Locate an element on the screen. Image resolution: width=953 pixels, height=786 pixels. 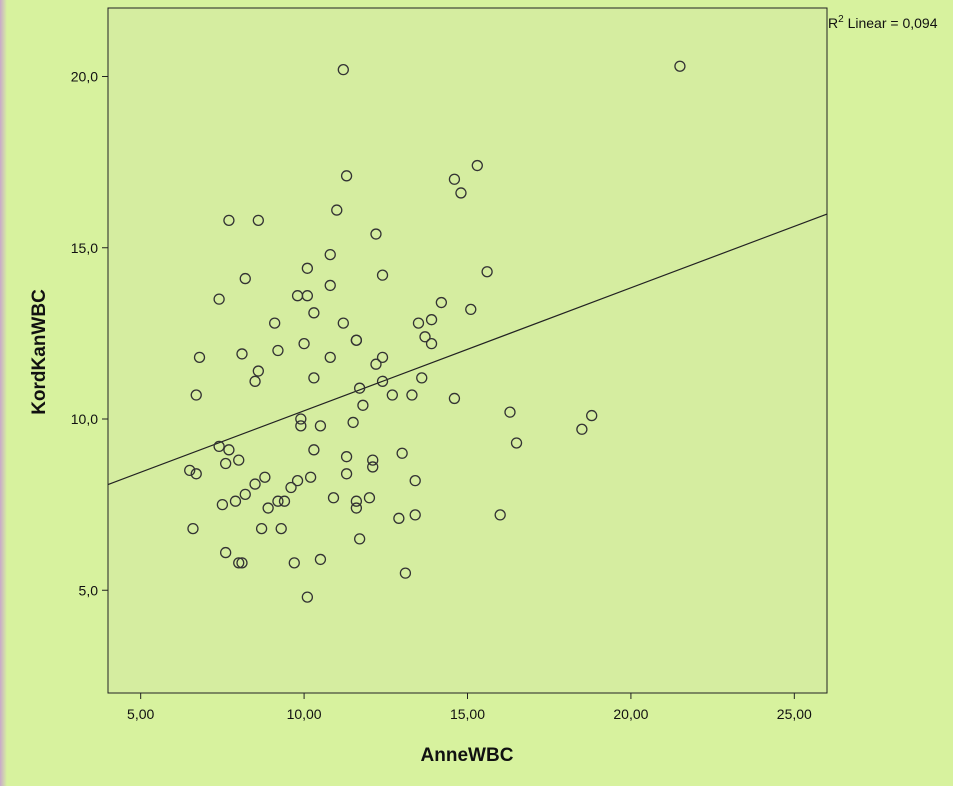
r2-text: Linear = 0,094 is located at coordinates (891, 23).